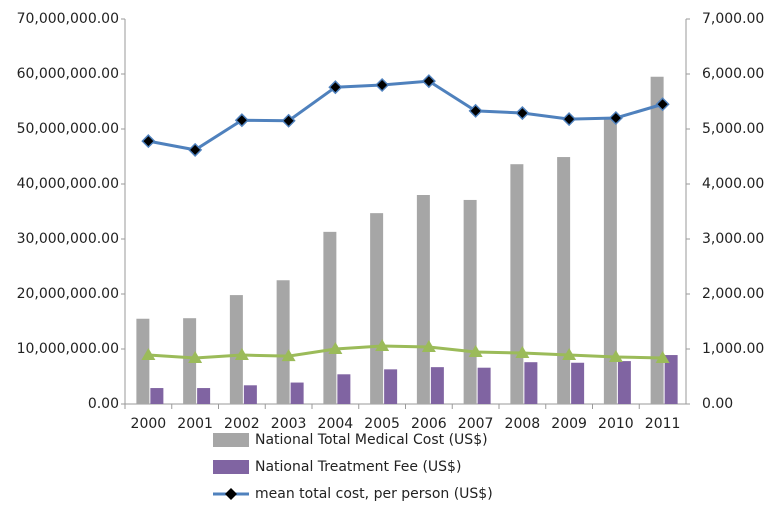 Image resolution: width=774 pixels, height=508 pixels. Describe the element at coordinates (429, 424) in the screenshot. I see `x-tick-label: 2006` at that location.